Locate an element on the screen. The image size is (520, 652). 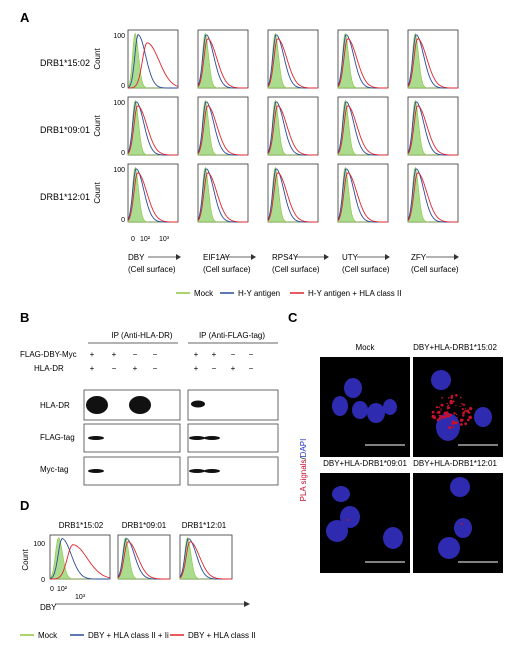
d-ytick-0: 0 is located at coordinates (43, 580).